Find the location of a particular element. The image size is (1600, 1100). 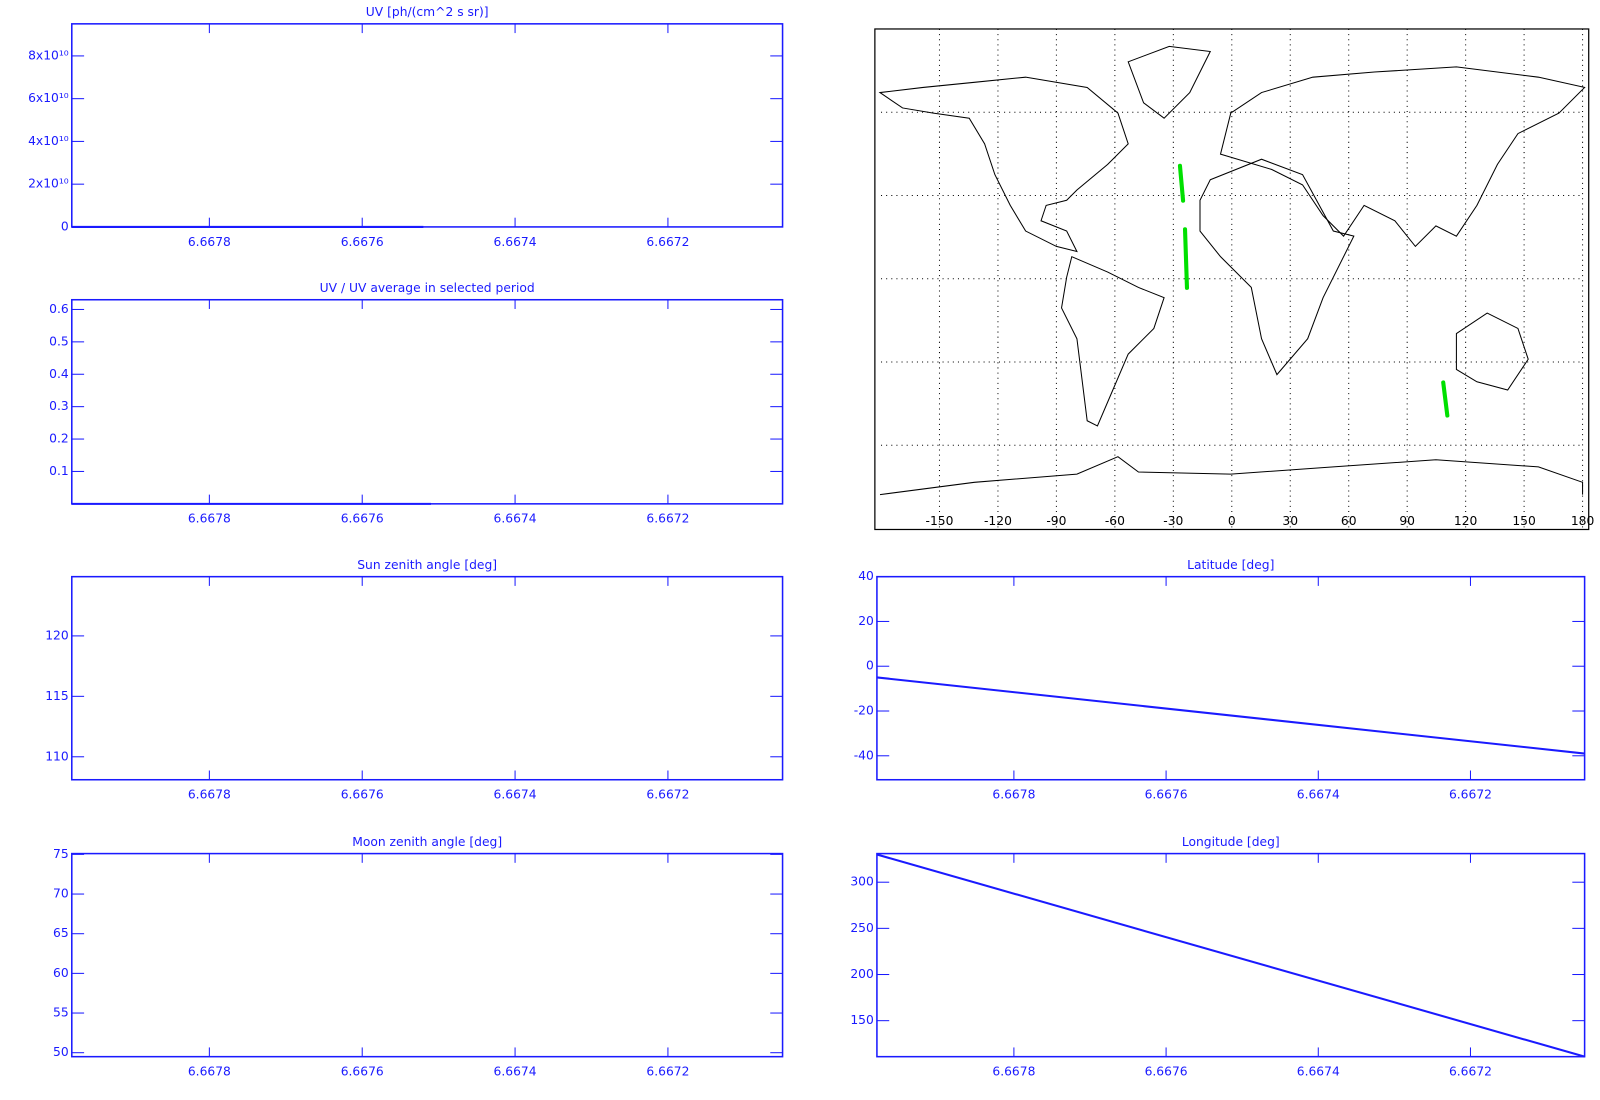

x-tick-label: -90 is located at coordinates (1056, 521).